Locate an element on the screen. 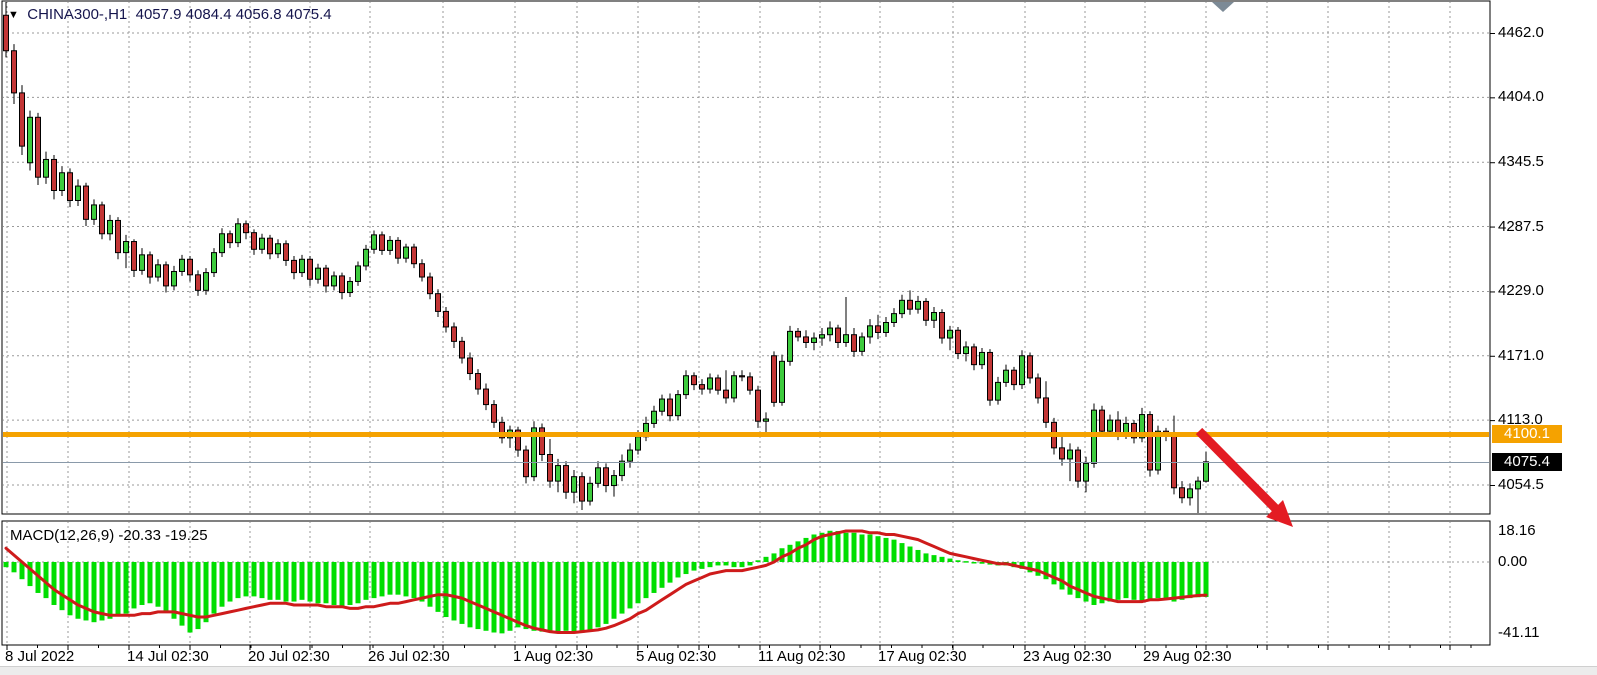 This screenshot has height=675, width=1597. time-axis-label: 11 Aug 02:30 is located at coordinates (802, 656).